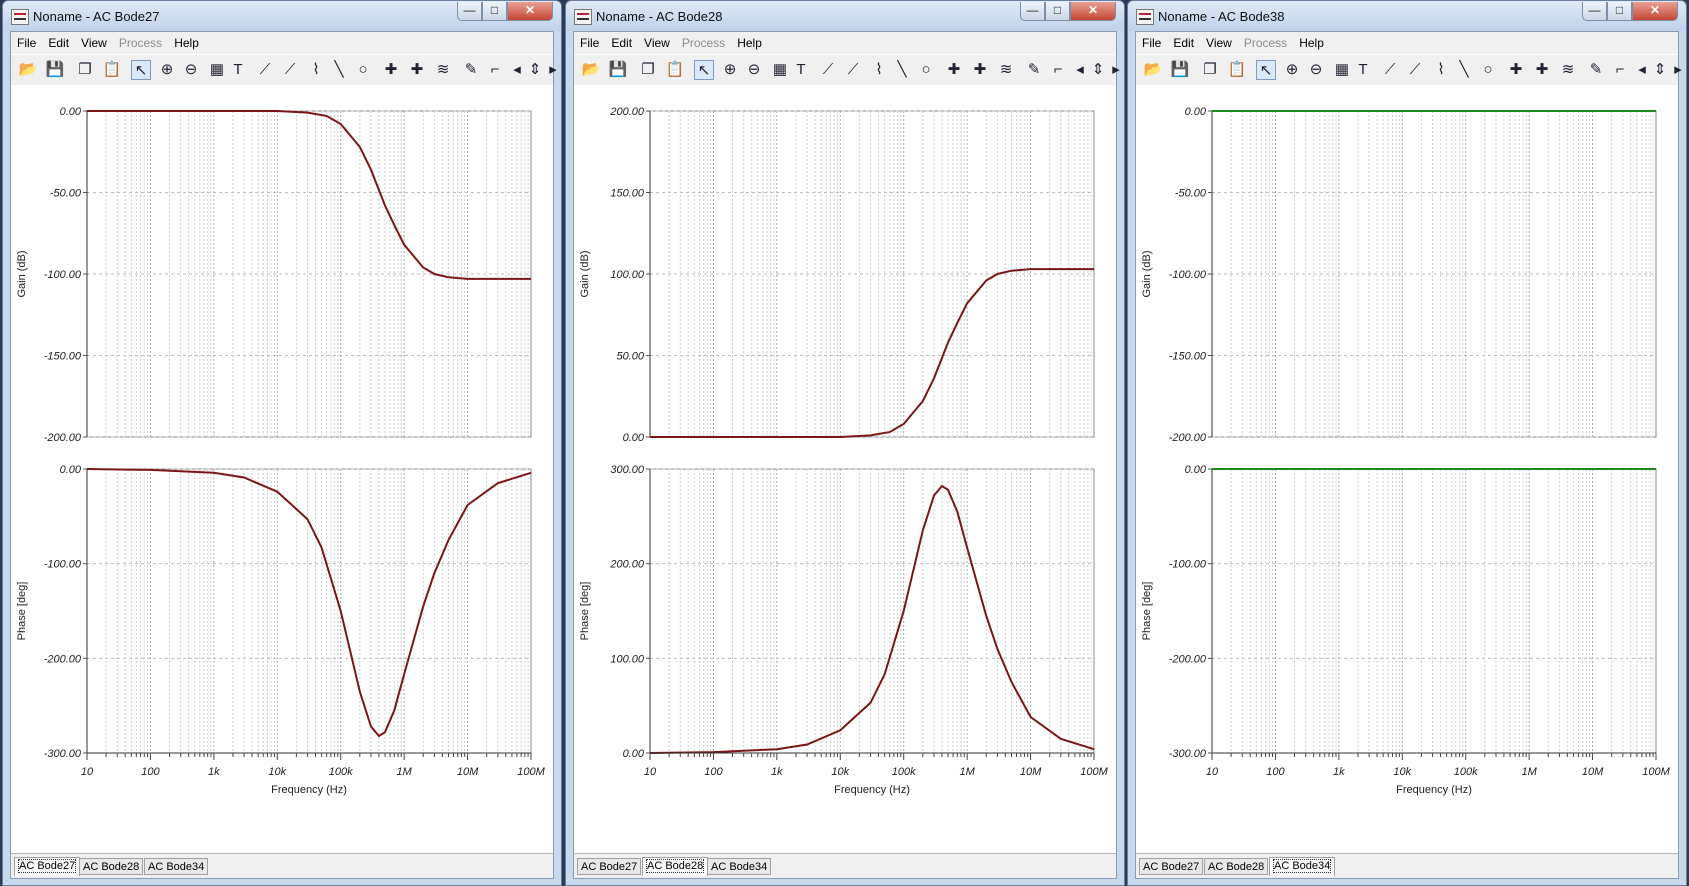 This screenshot has height=886, width=1689. What do you see at coordinates (282, 16) in the screenshot?
I see `title-bar: Noname - AC Bode27 — □ ✕` at bounding box center [282, 16].